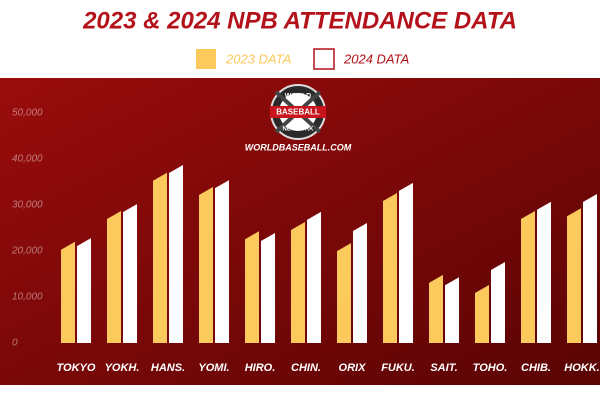 This screenshot has height=400, width=600. I want to click on x-tick-label: CHIN., so click(306, 368).